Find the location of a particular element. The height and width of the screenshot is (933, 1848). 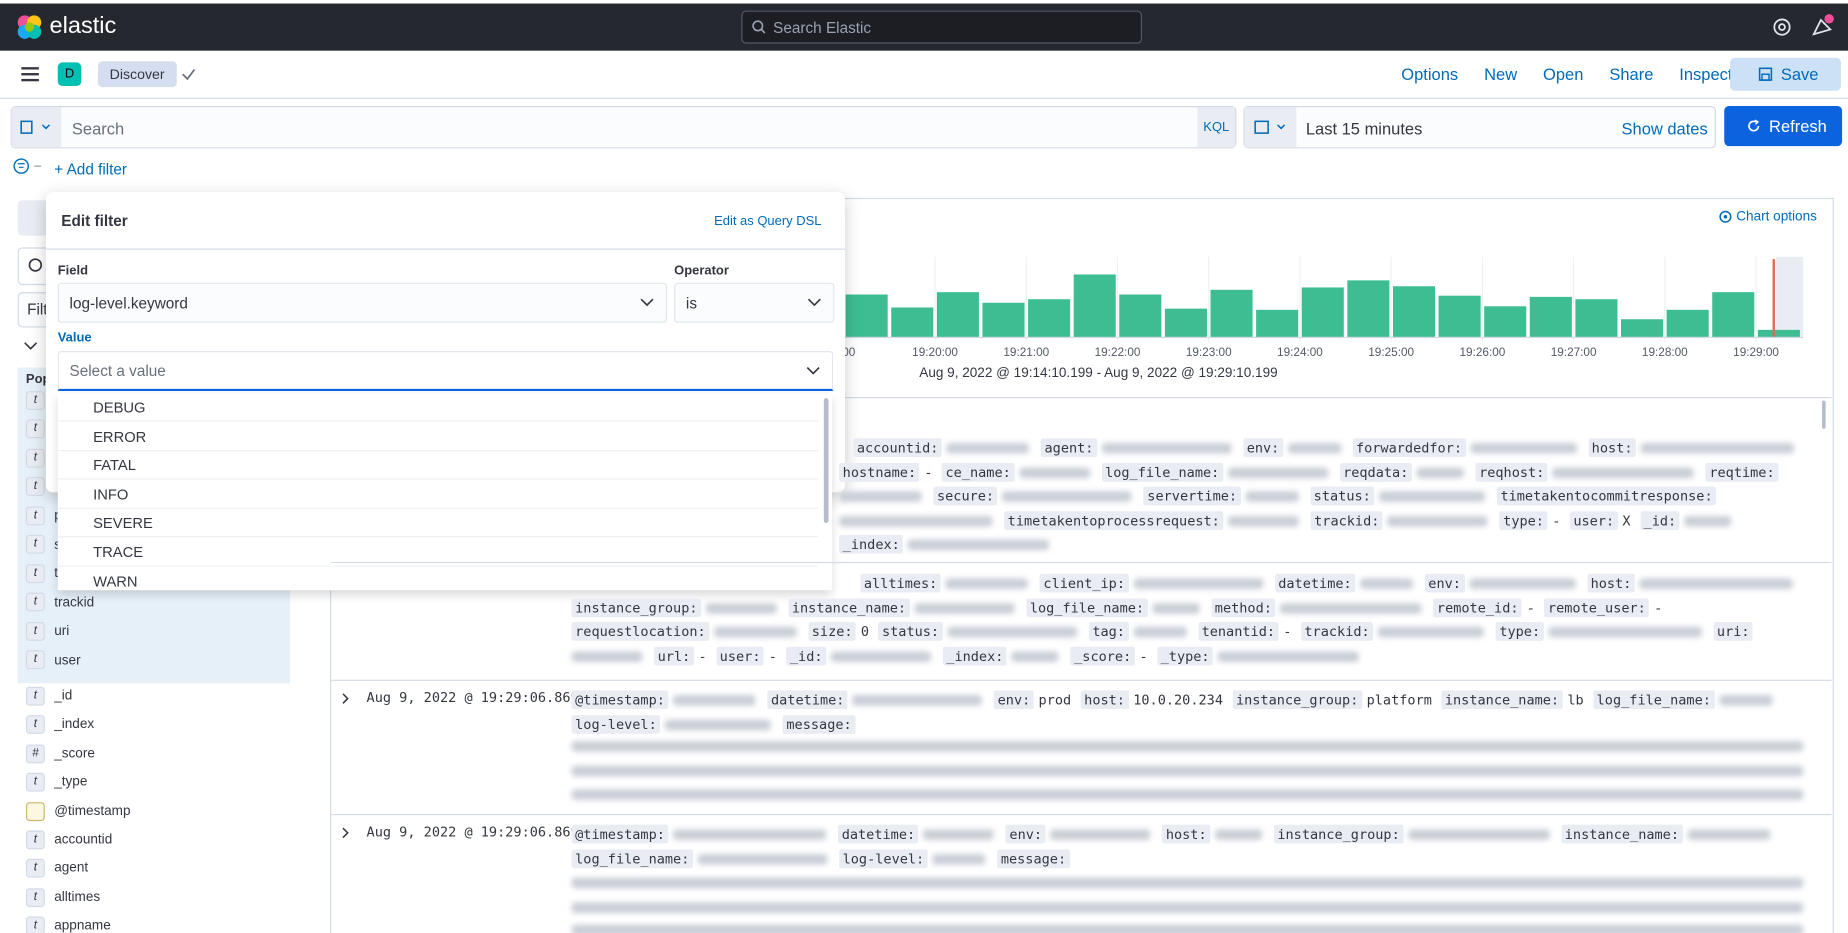

breadcrumb: Discover is located at coordinates (137, 74).